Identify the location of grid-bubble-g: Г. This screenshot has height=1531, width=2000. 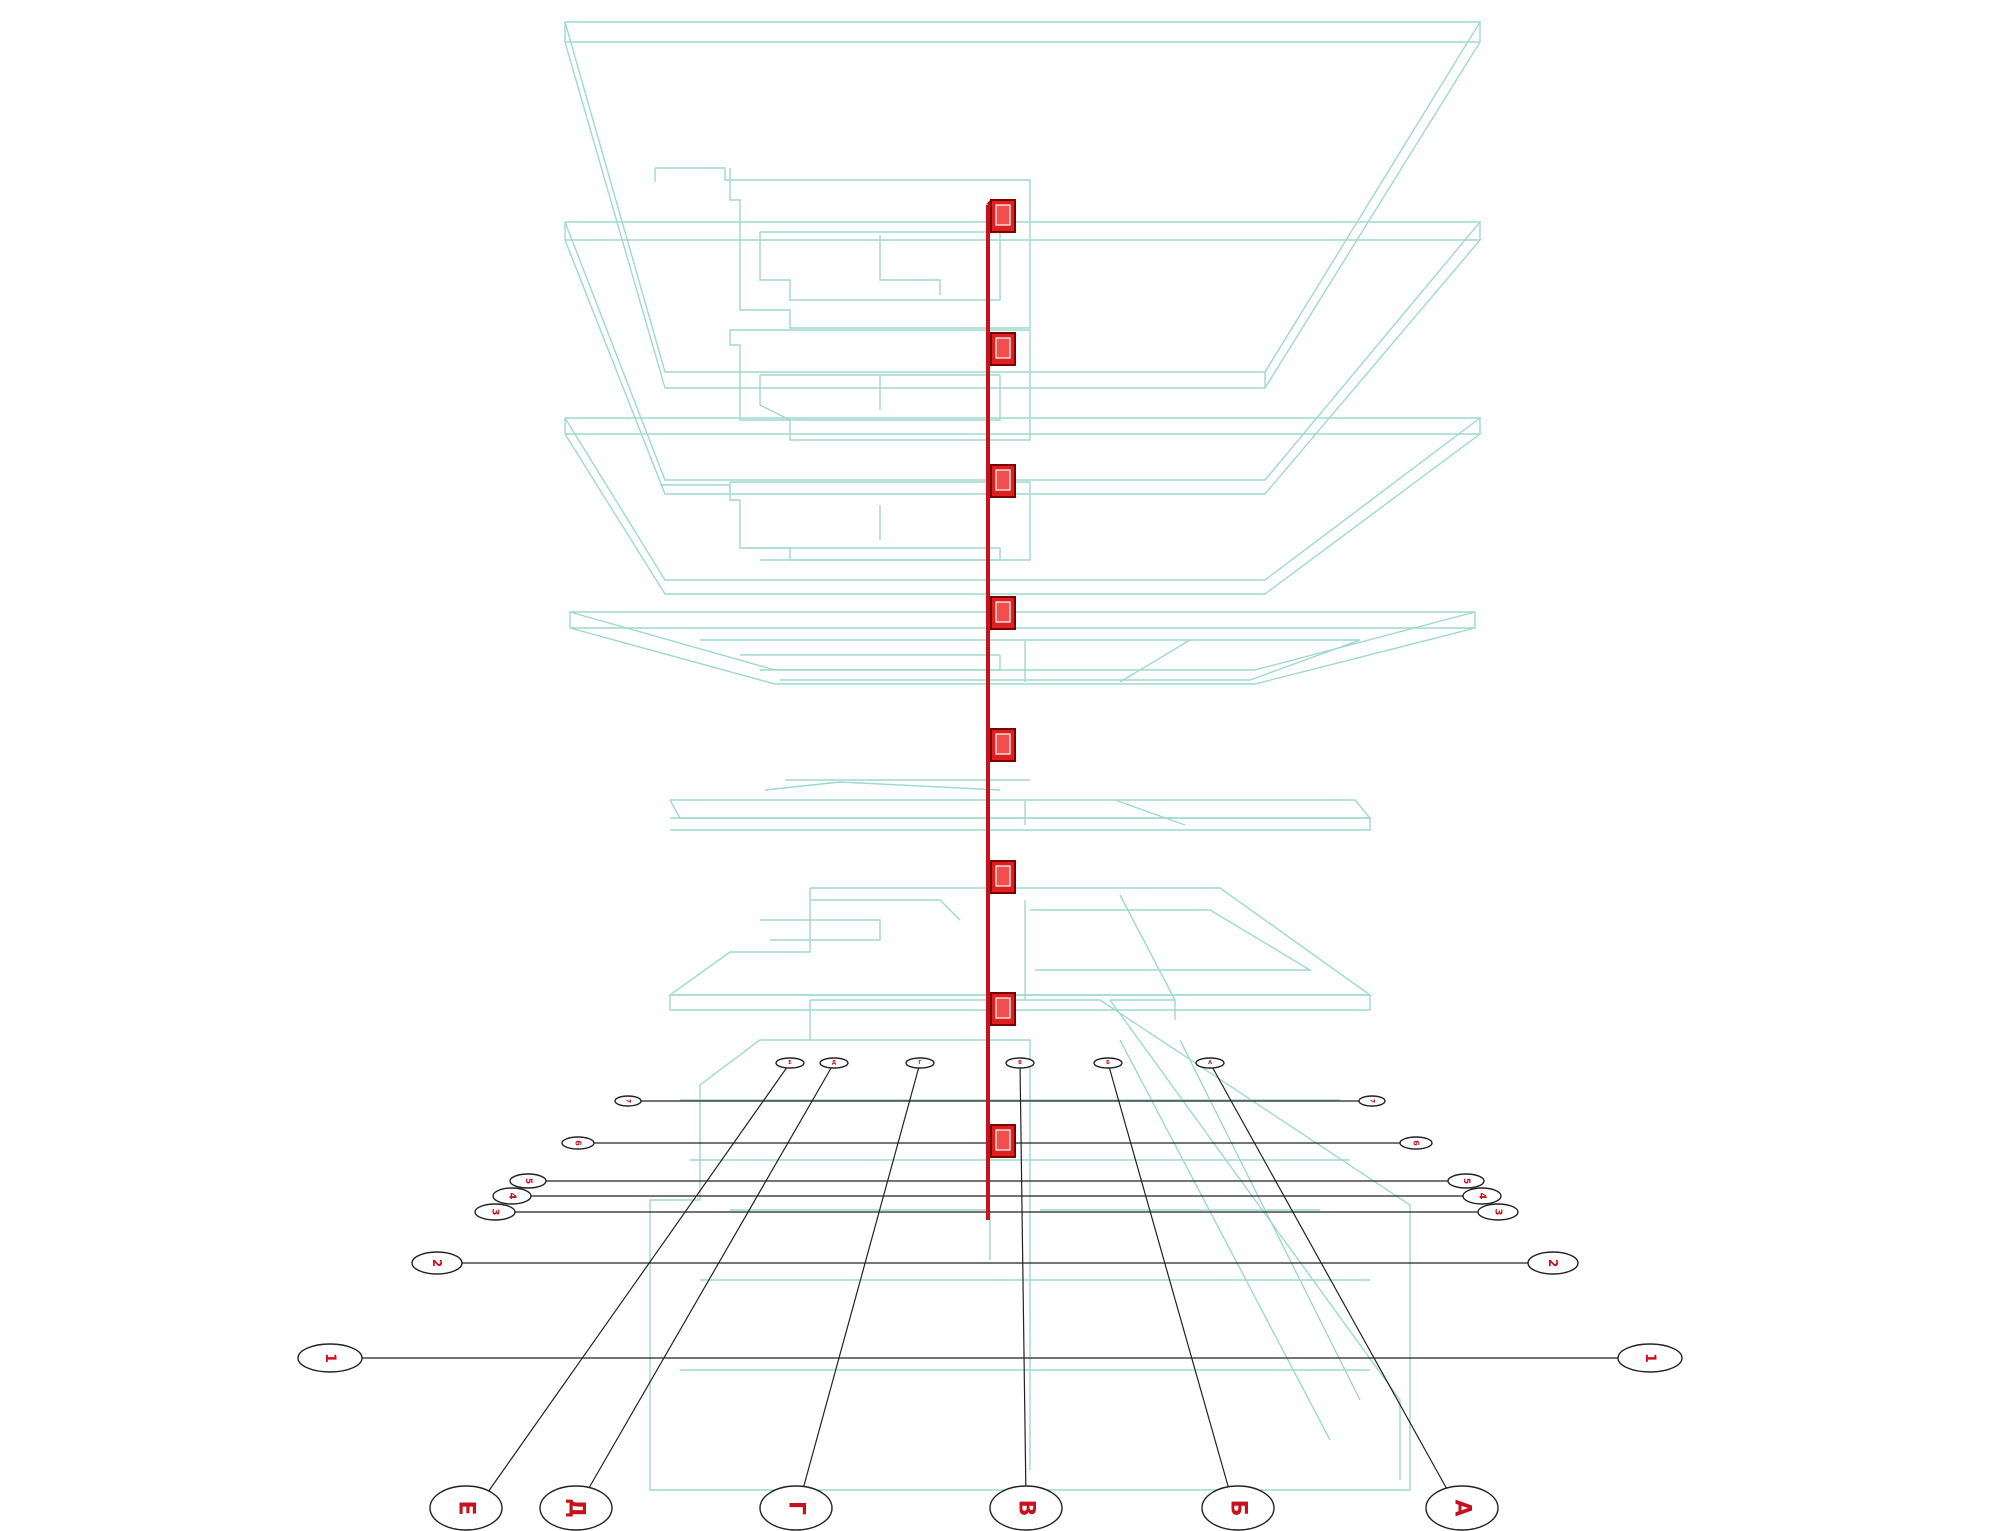
(796, 1508).